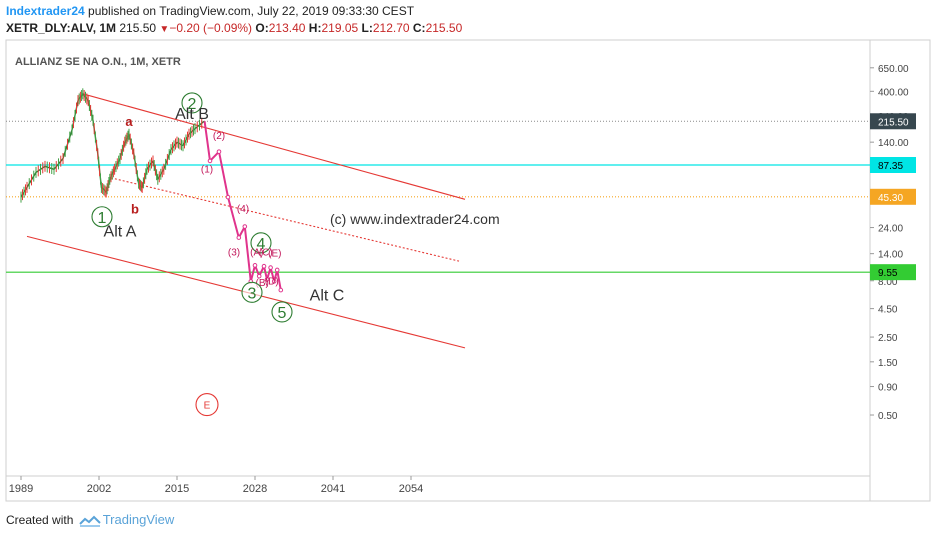 The height and width of the screenshot is (537, 934). Describe the element at coordinates (40, 520) in the screenshot. I see `created-with-text: Created with` at that location.